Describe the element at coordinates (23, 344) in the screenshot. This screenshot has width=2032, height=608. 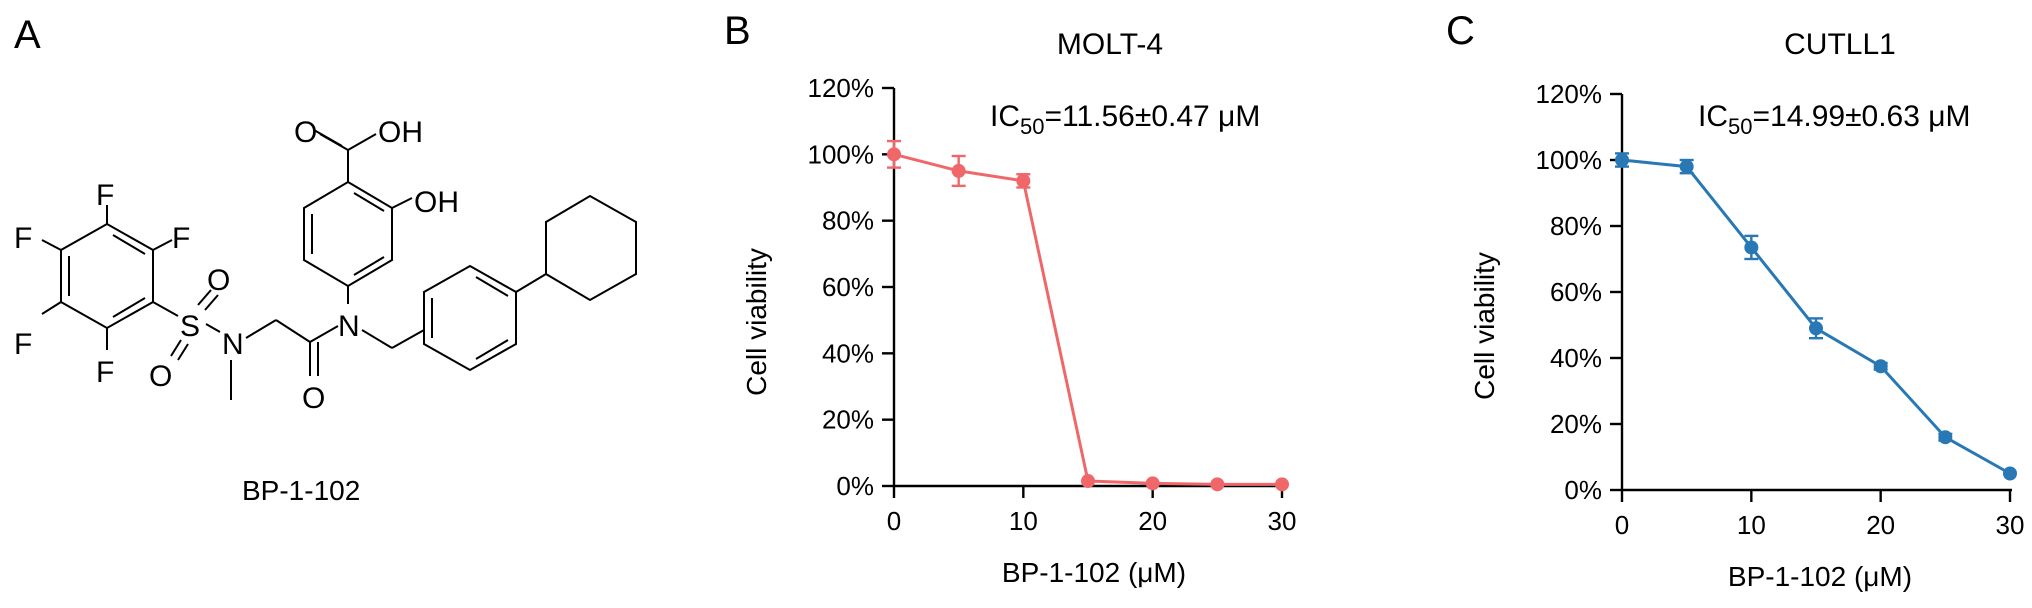
I see `atom-f-lower-left: F` at that location.